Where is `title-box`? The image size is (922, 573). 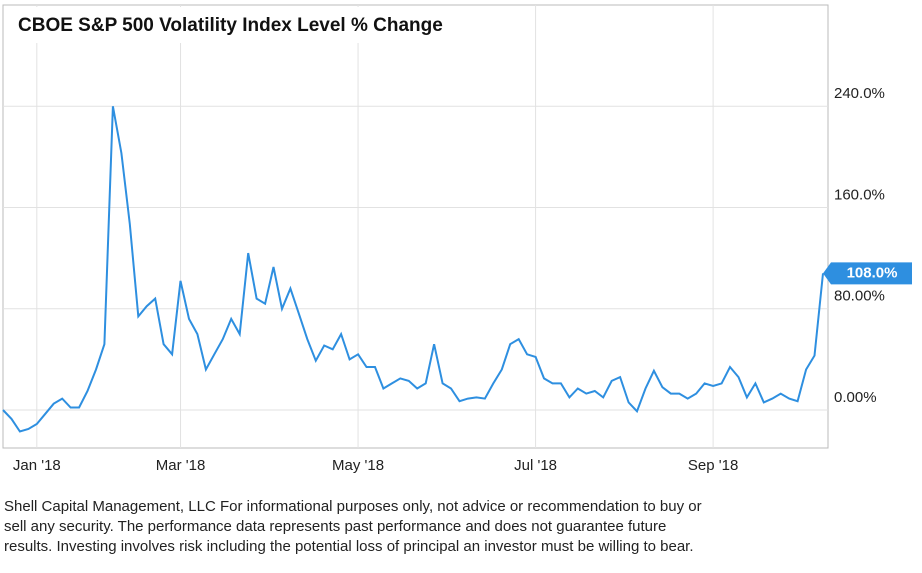 title-box is located at coordinates (266, 25).